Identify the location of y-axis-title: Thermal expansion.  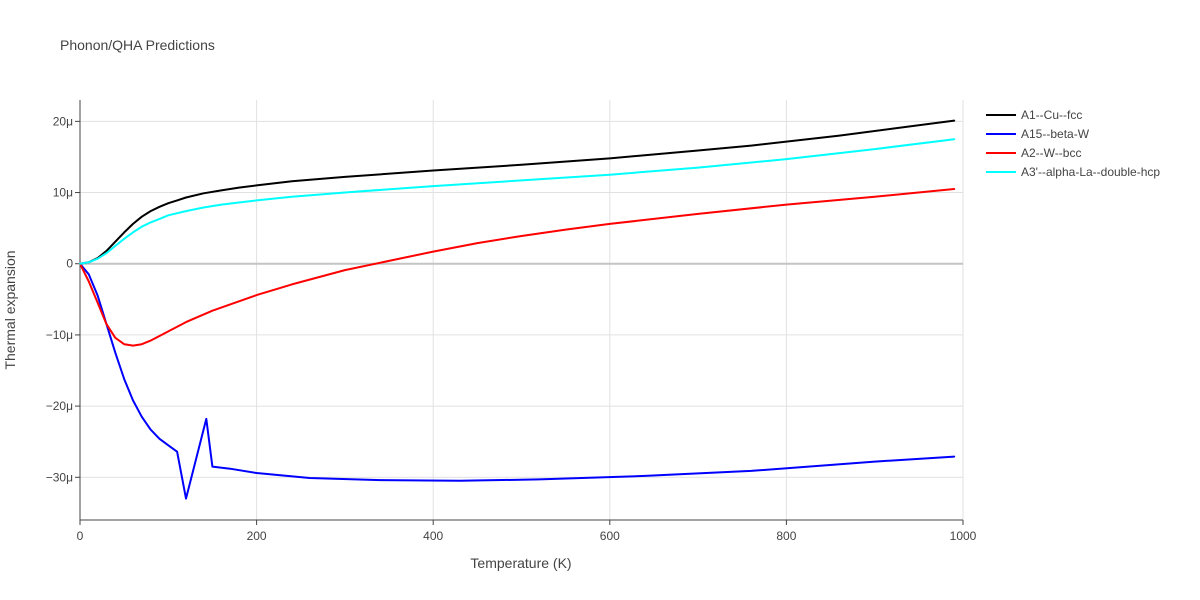
(10, 309).